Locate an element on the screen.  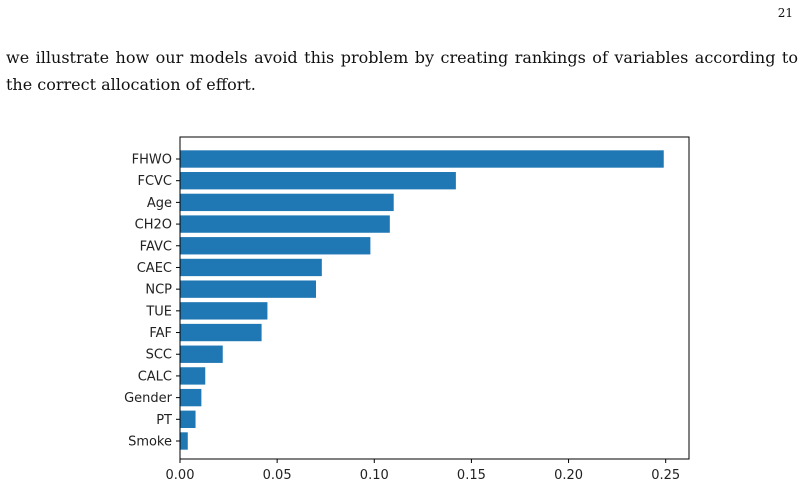
bar-tue is located at coordinates (224, 311).